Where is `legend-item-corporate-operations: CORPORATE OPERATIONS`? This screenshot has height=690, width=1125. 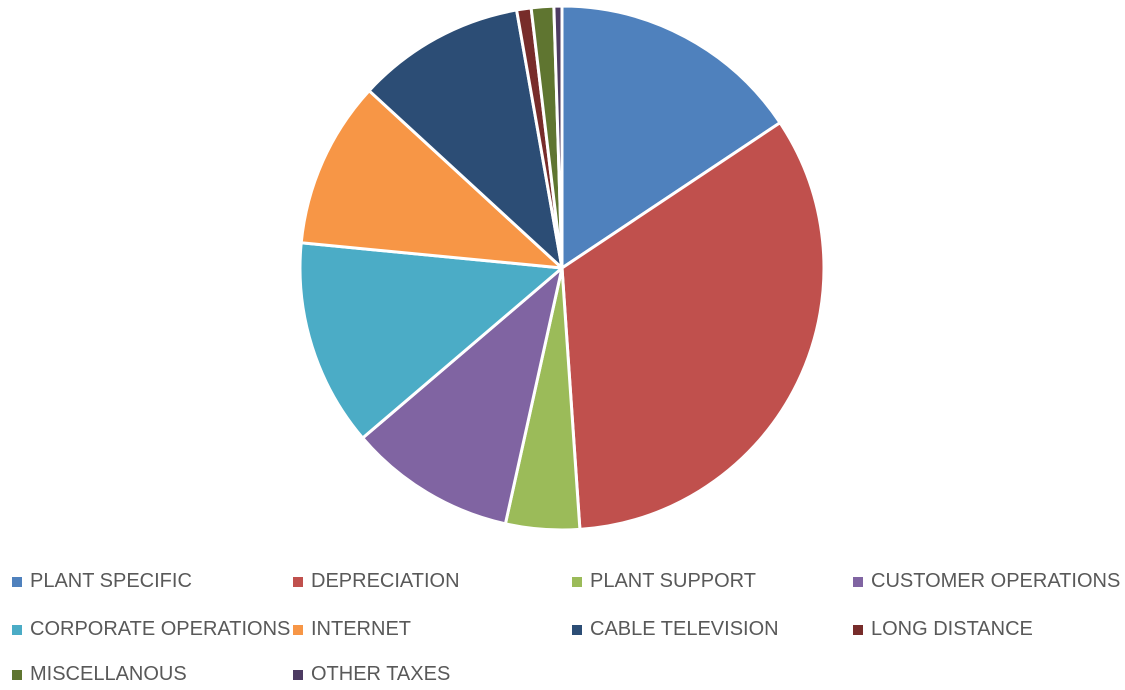
legend-item-corporate-operations: CORPORATE OPERATIONS is located at coordinates (151, 629).